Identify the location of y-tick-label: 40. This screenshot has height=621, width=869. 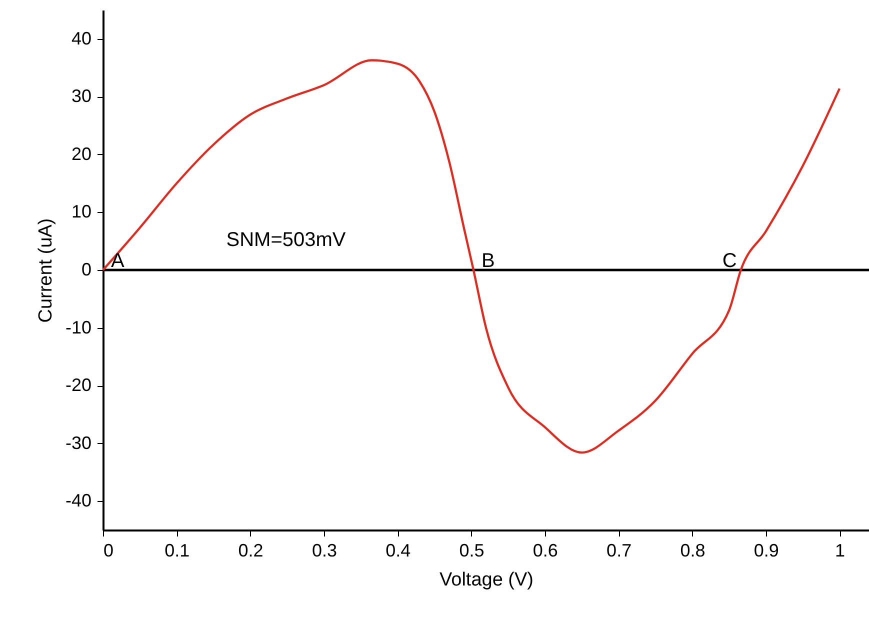
(81, 38).